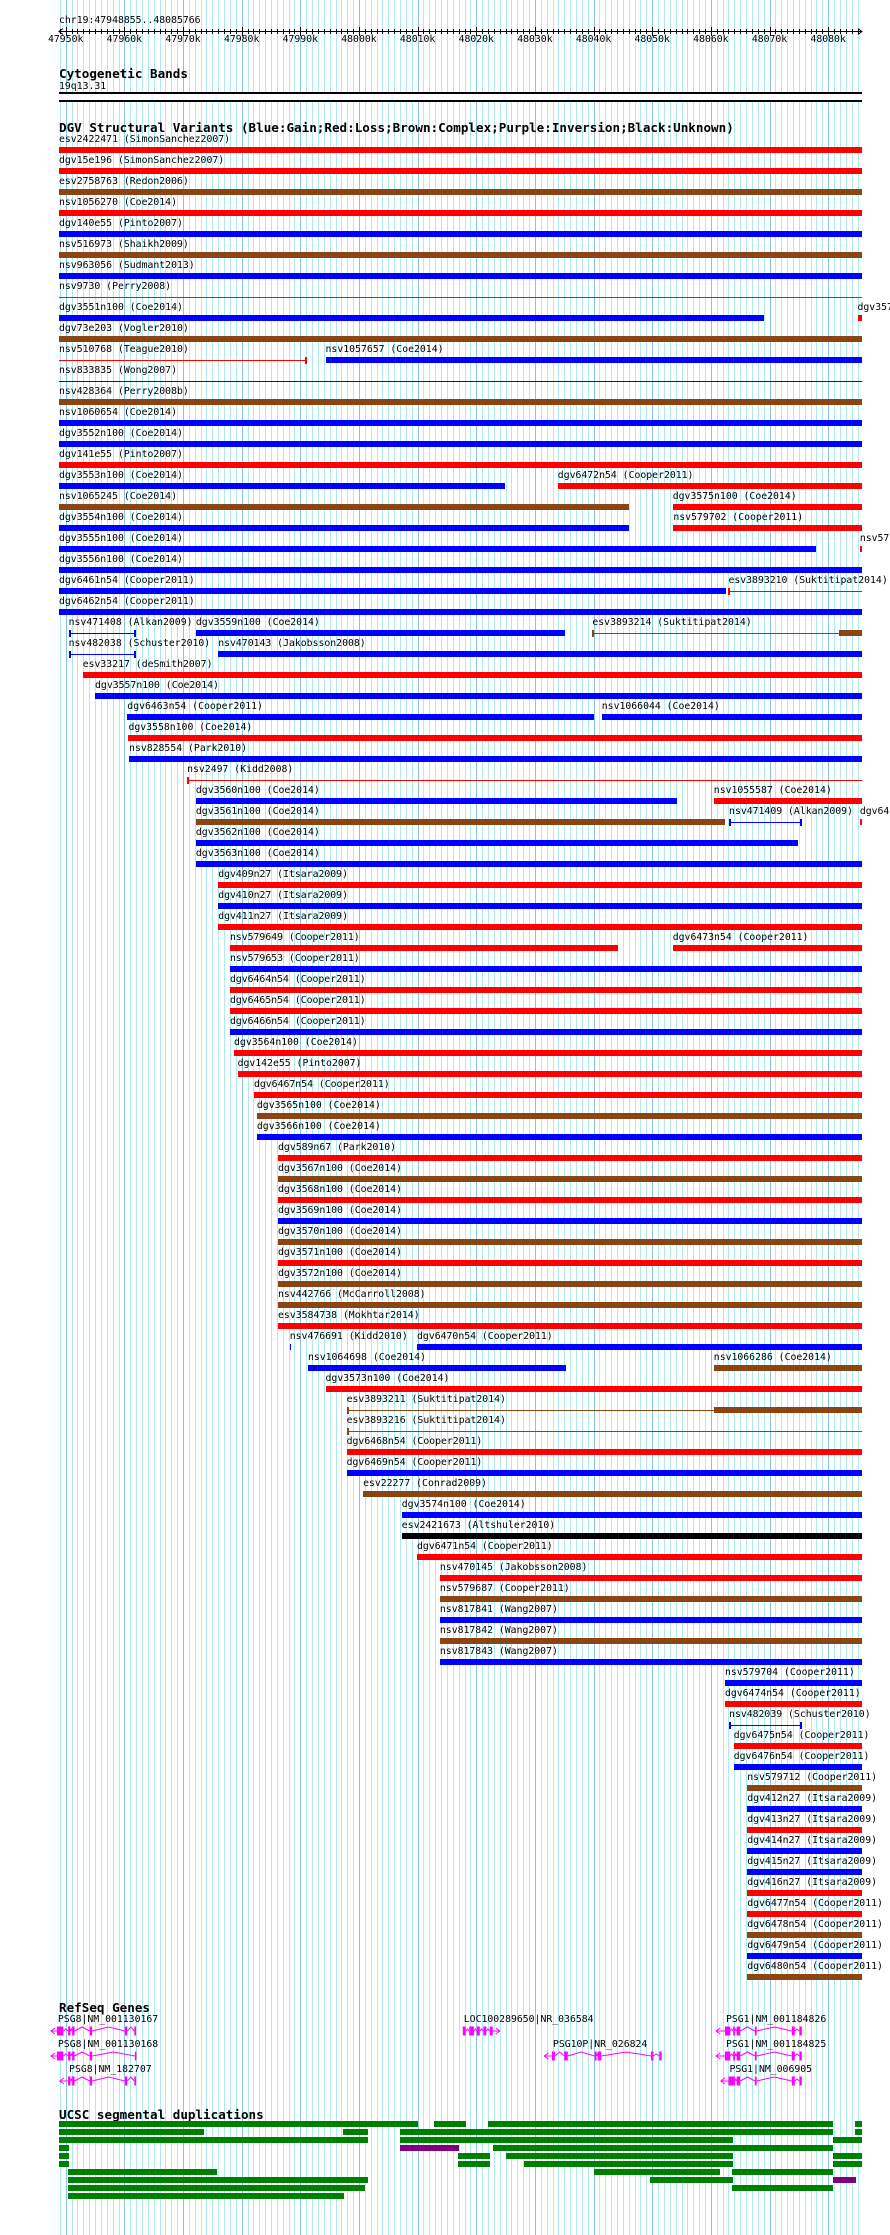 The height and width of the screenshot is (2235, 890). Describe the element at coordinates (772, 790) in the screenshot. I see `sv-label: nsv1055587 (Coe2014)` at that location.